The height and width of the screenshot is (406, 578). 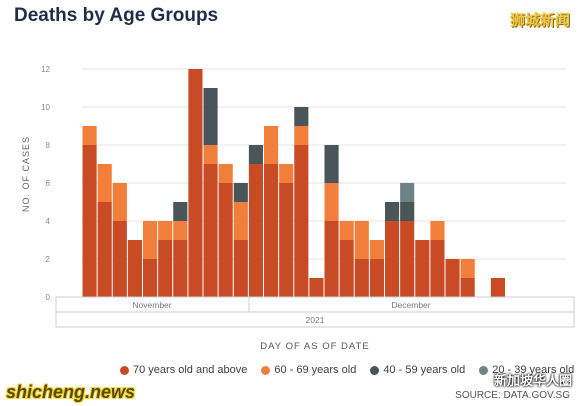 I want to click on y-tick-label: 6, so click(x=48, y=183).